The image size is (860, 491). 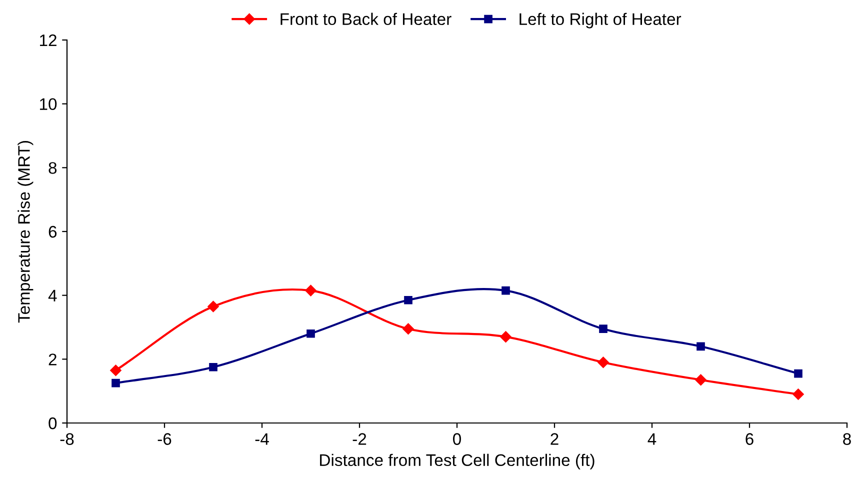 I want to click on x-tick-label: 6, so click(x=750, y=439).